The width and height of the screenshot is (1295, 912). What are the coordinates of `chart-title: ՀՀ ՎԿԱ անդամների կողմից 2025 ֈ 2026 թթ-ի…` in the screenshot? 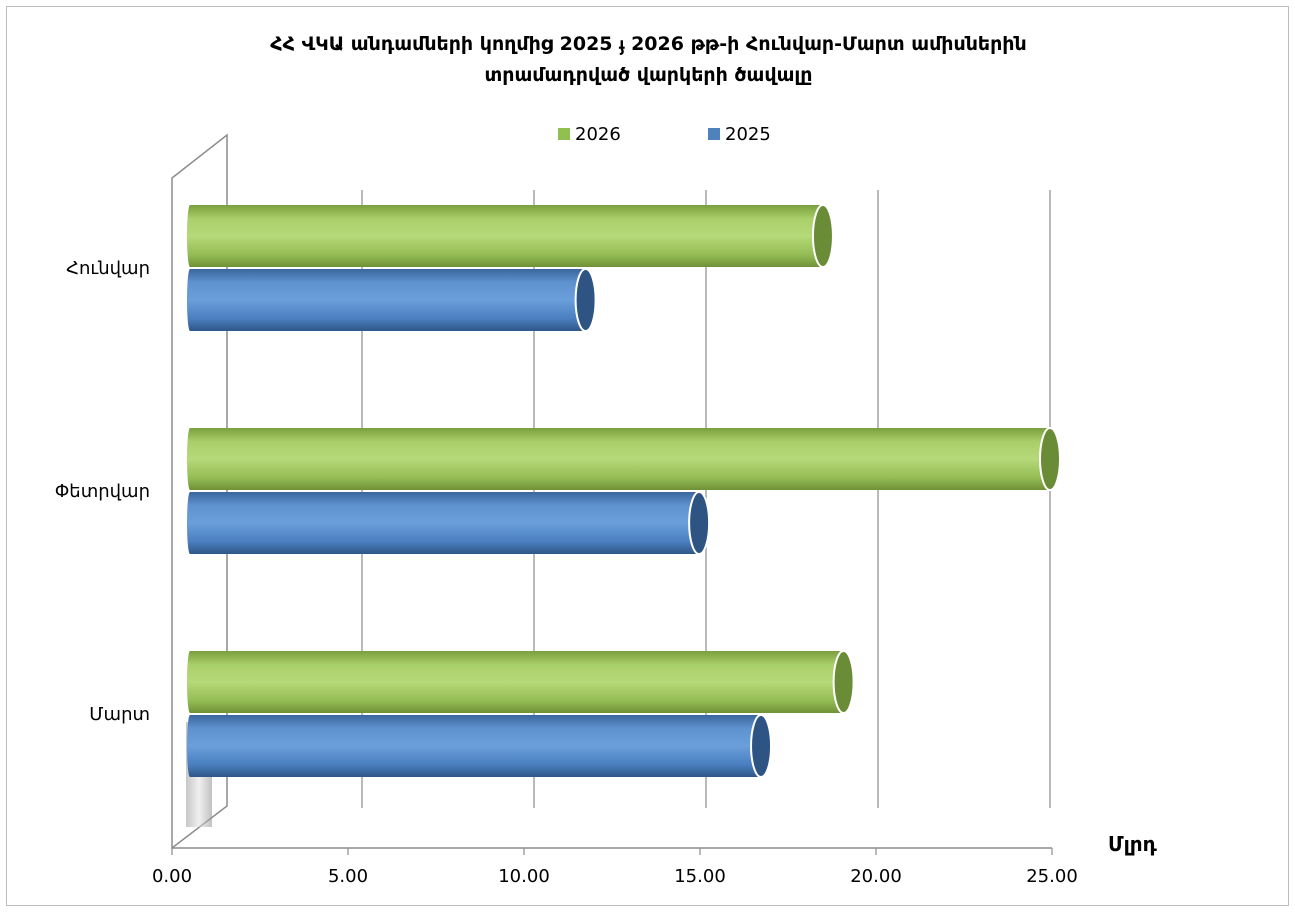 It's located at (648, 60).